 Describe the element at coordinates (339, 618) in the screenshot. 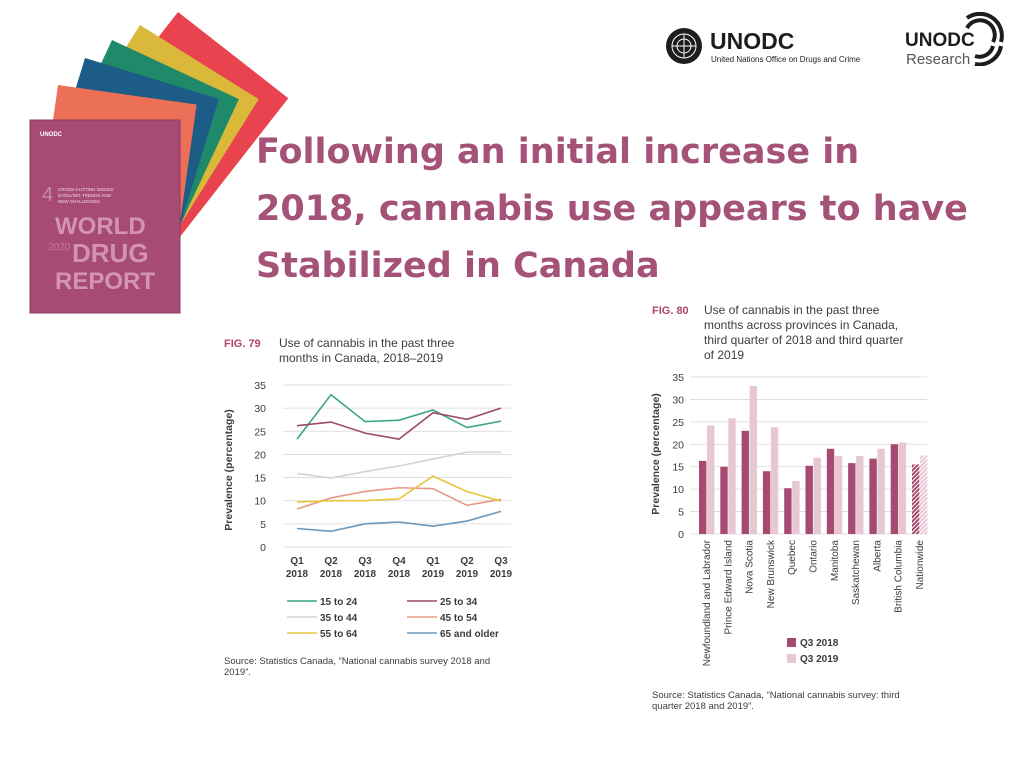

I see `fig79-legend-label: 35 to 44` at that location.